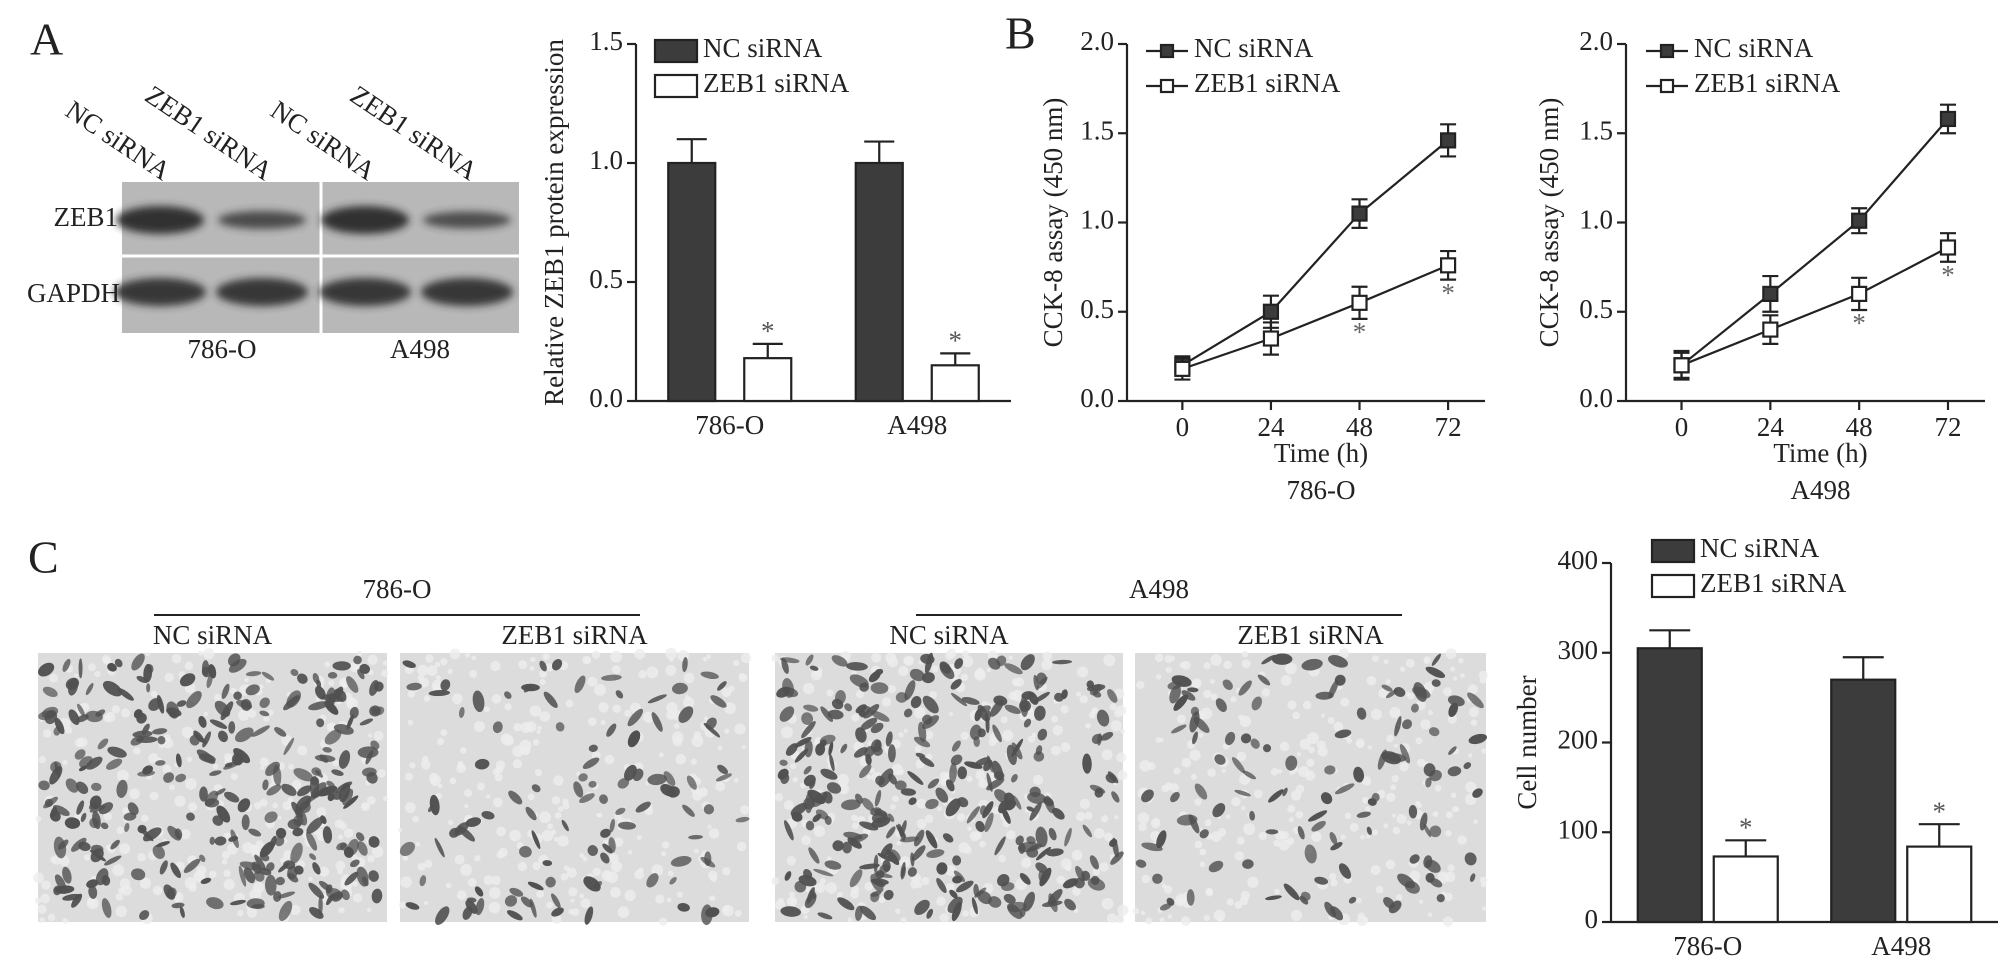 This screenshot has width=2008, height=974. Describe the element at coordinates (729, 425) in the screenshot. I see `x-tick-label: 786-O` at that location.